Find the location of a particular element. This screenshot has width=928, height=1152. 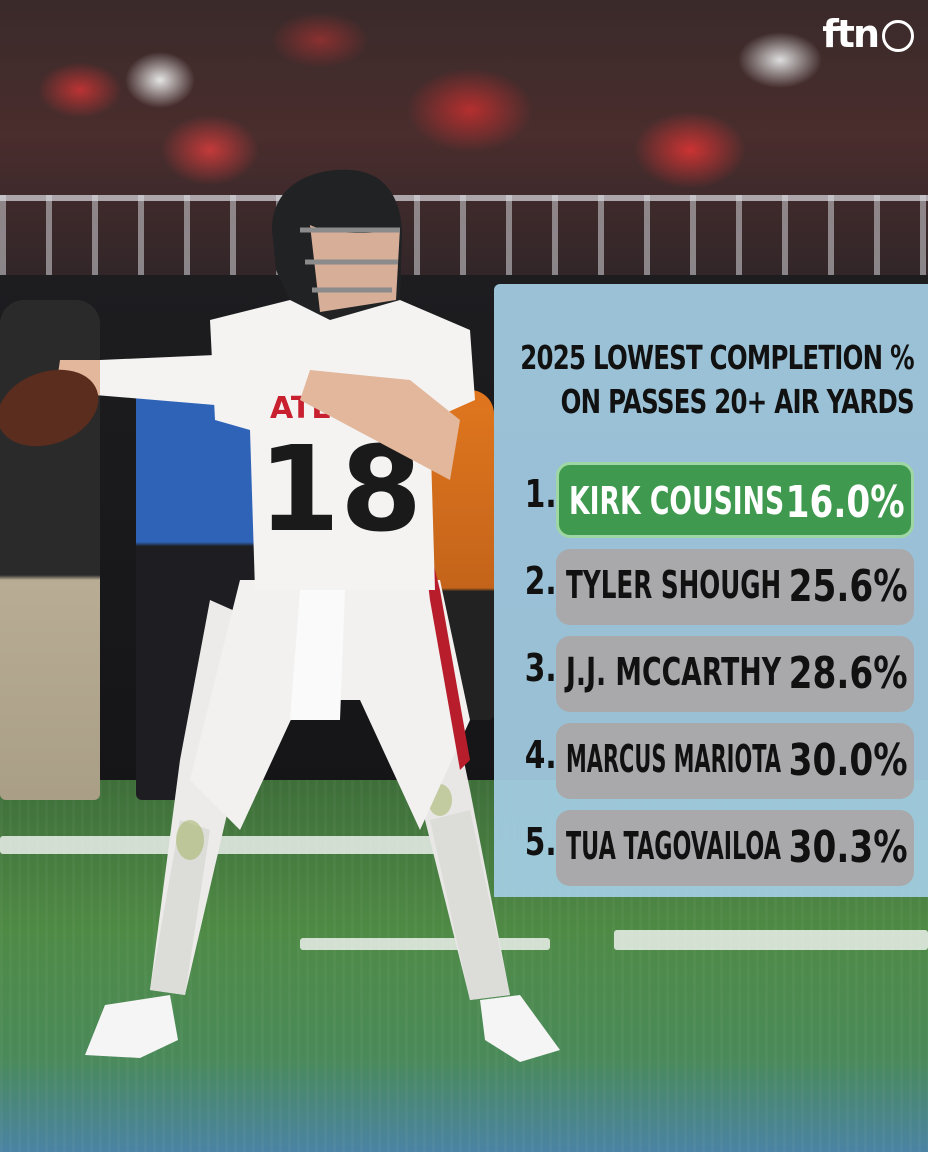

player-name: J.J. MCCARTHY is located at coordinates (674, 672).